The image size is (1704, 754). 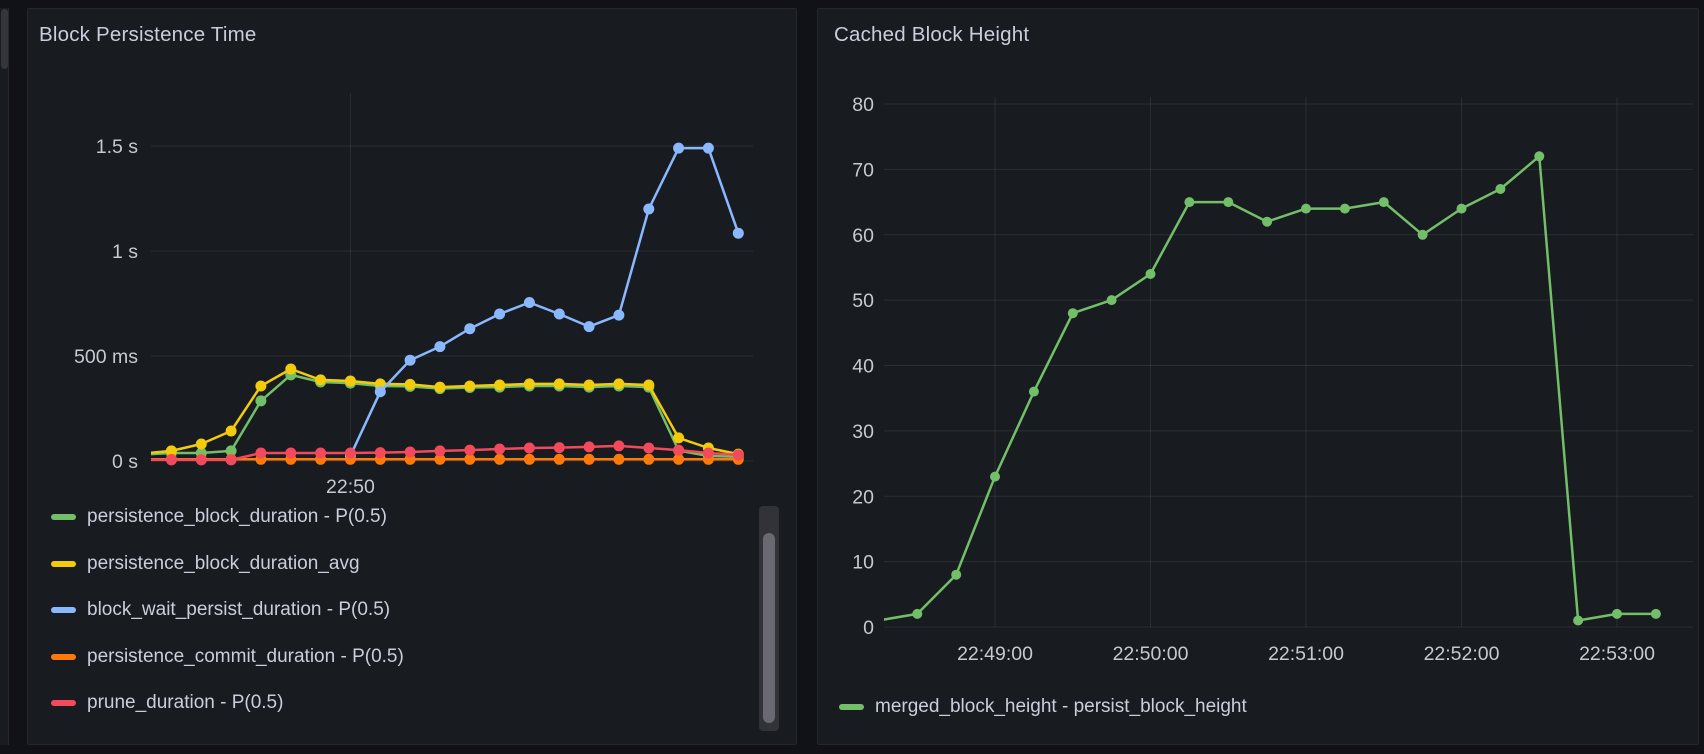 I want to click on y-axis-tick-label: 40, so click(x=863, y=367).